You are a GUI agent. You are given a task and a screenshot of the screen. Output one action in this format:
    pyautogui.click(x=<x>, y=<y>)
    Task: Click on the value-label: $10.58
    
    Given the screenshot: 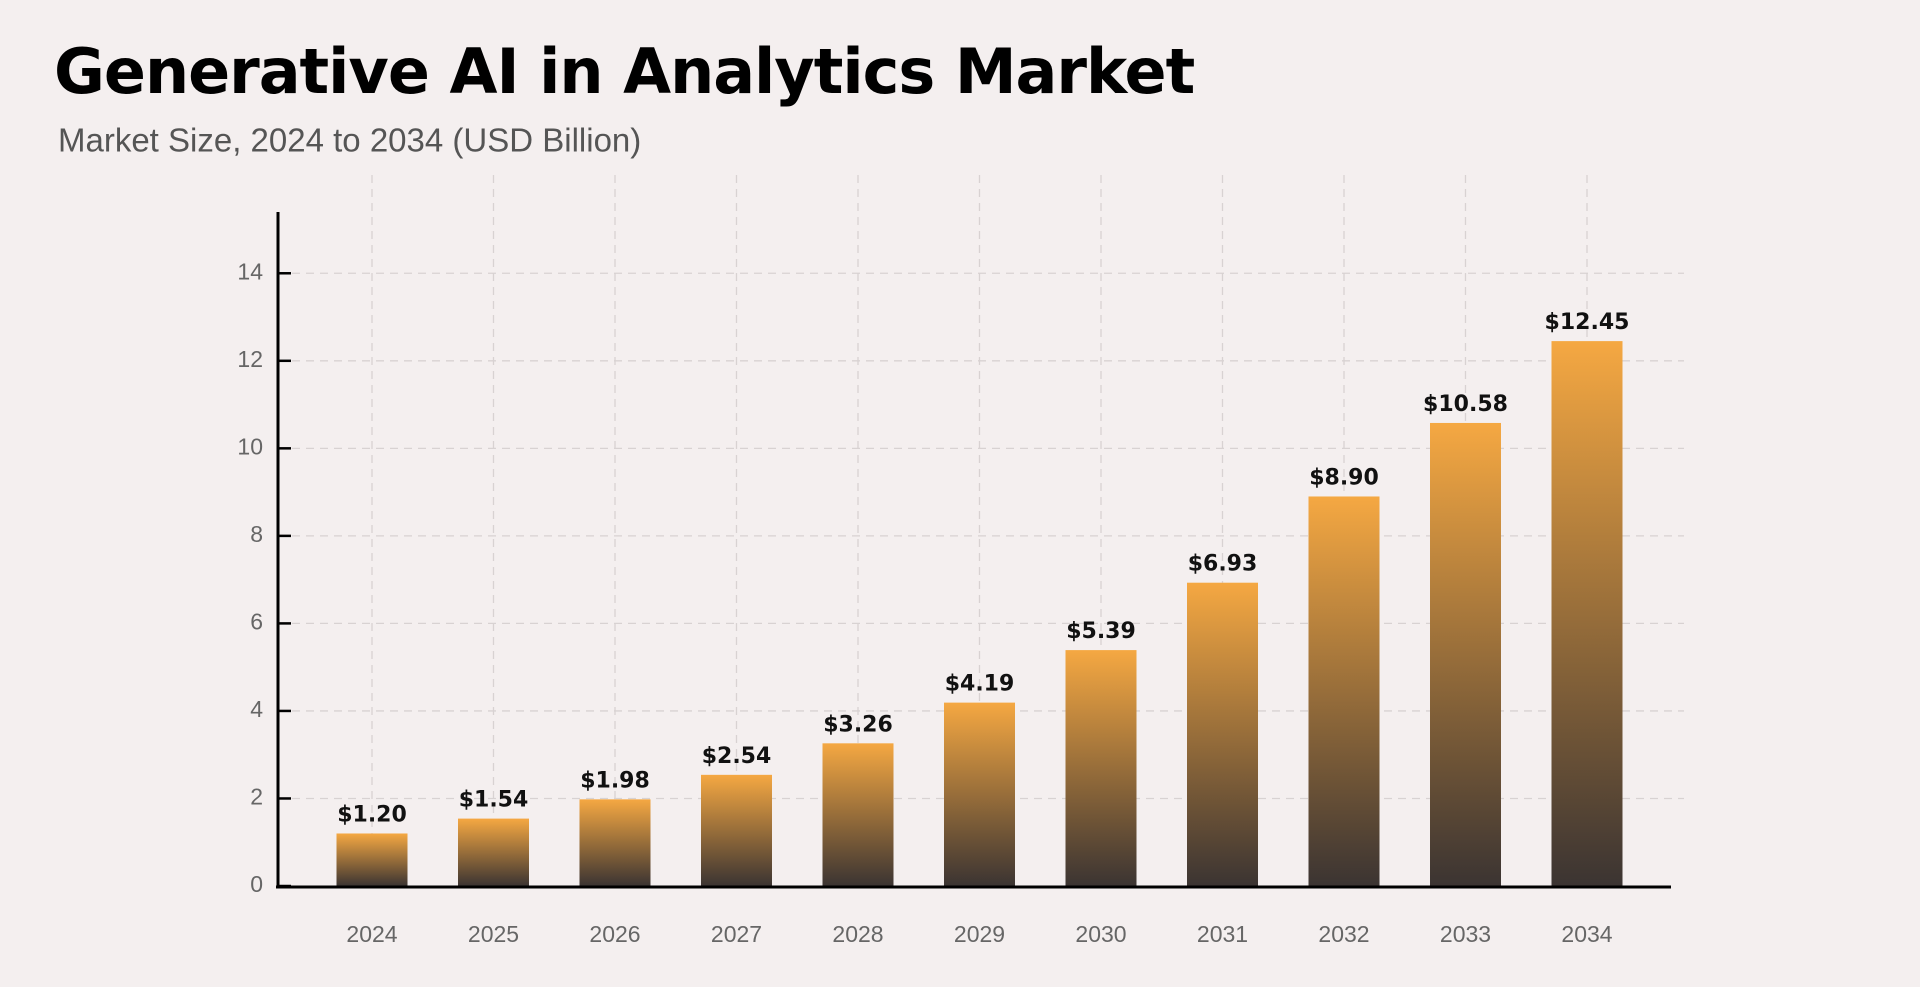 What is the action you would take?
    pyautogui.click(x=1465, y=404)
    